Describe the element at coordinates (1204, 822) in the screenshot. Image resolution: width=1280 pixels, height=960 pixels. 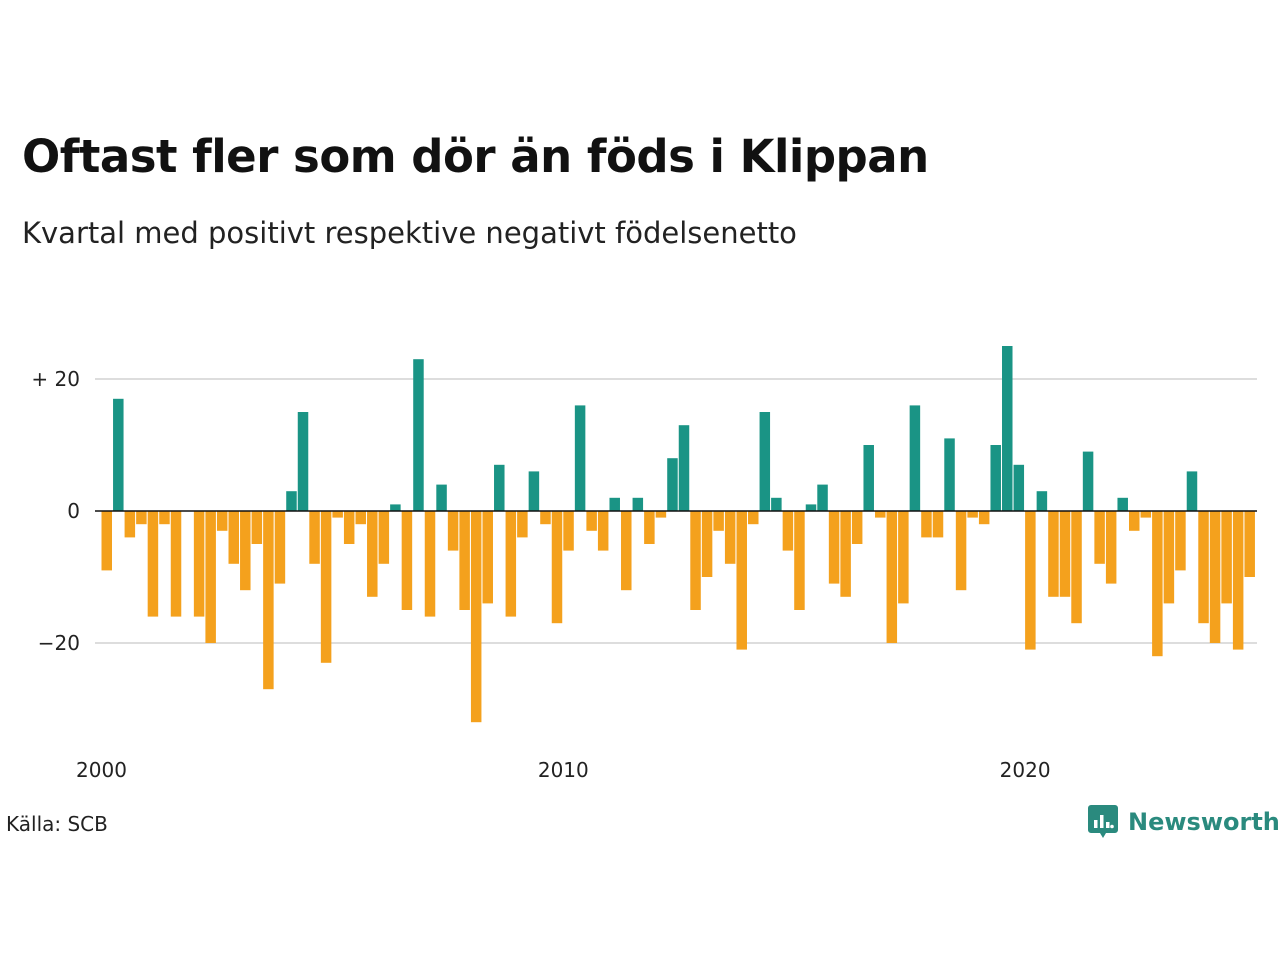
I see `newsworthy-brand-name: Newsworthy` at that location.